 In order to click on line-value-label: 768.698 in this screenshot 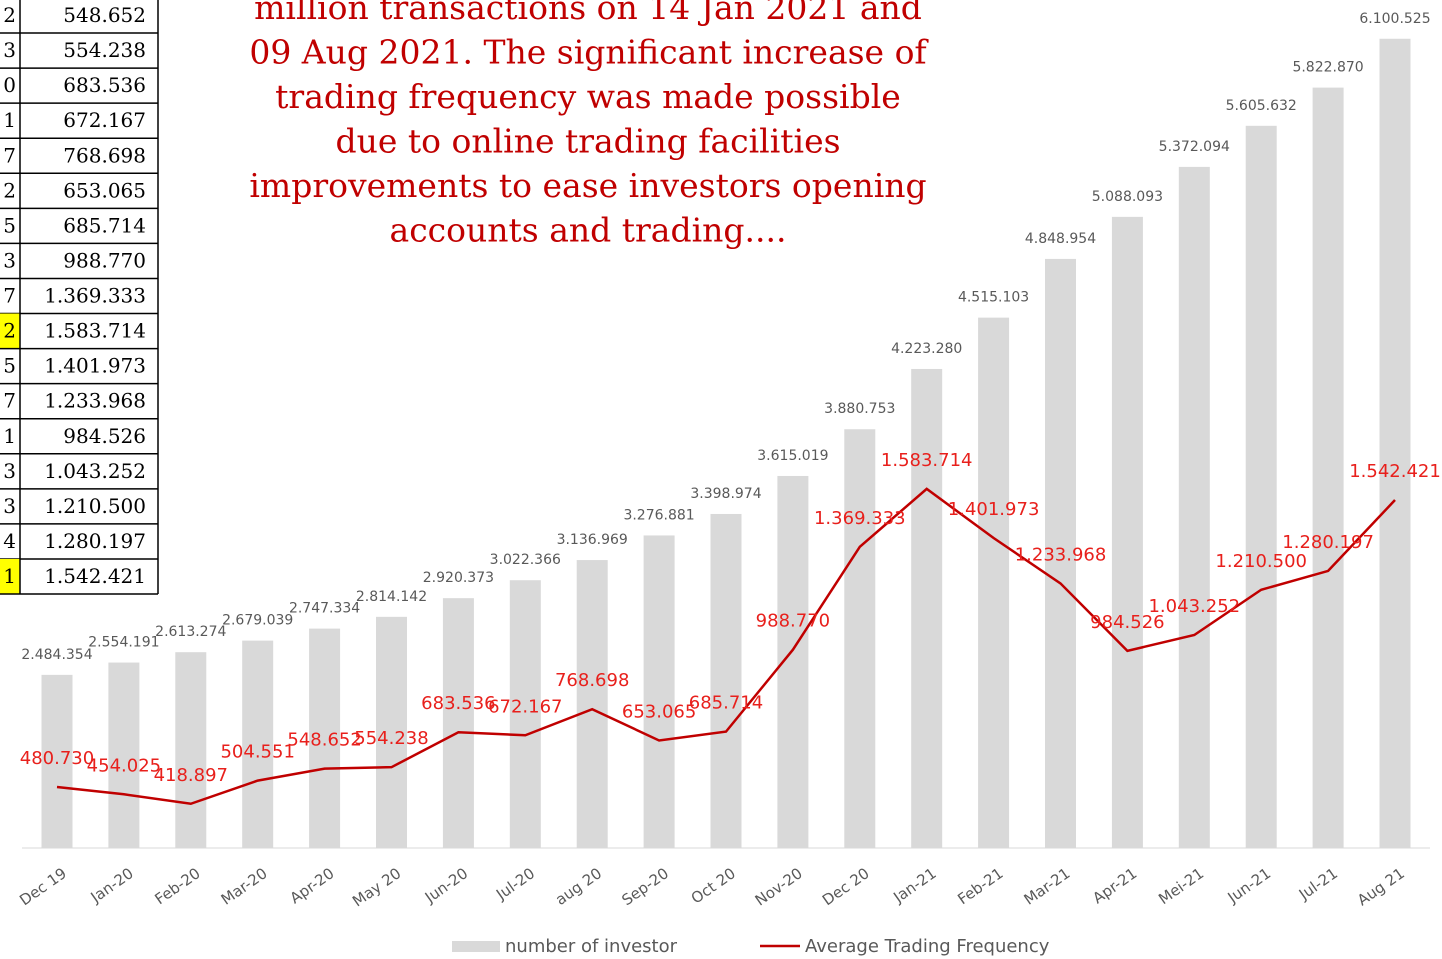, I will do `click(592, 680)`.